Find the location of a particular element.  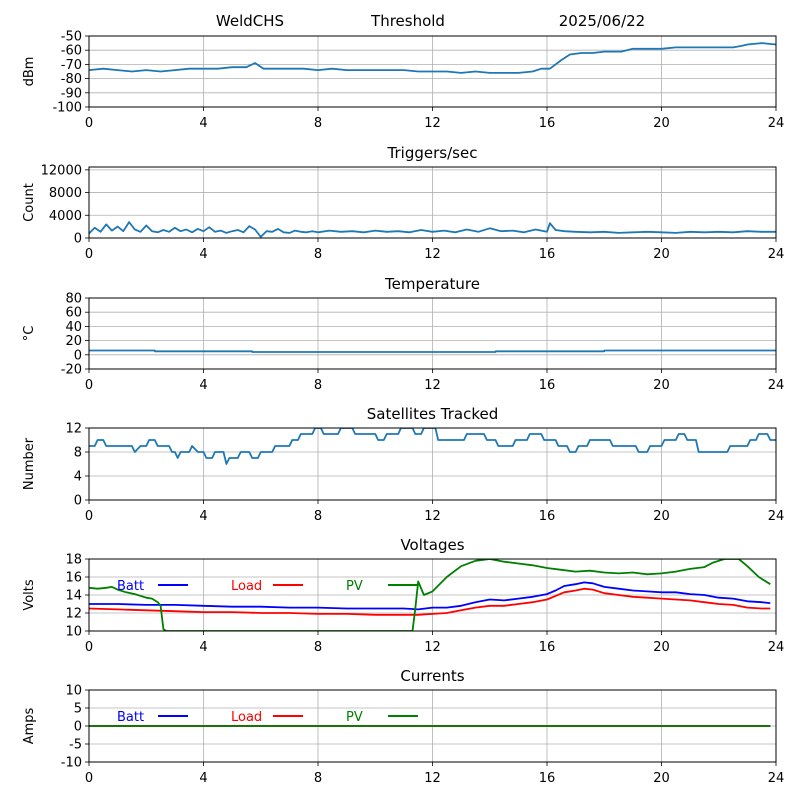

y-tick-label: 8000 is located at coordinates (65, 193).